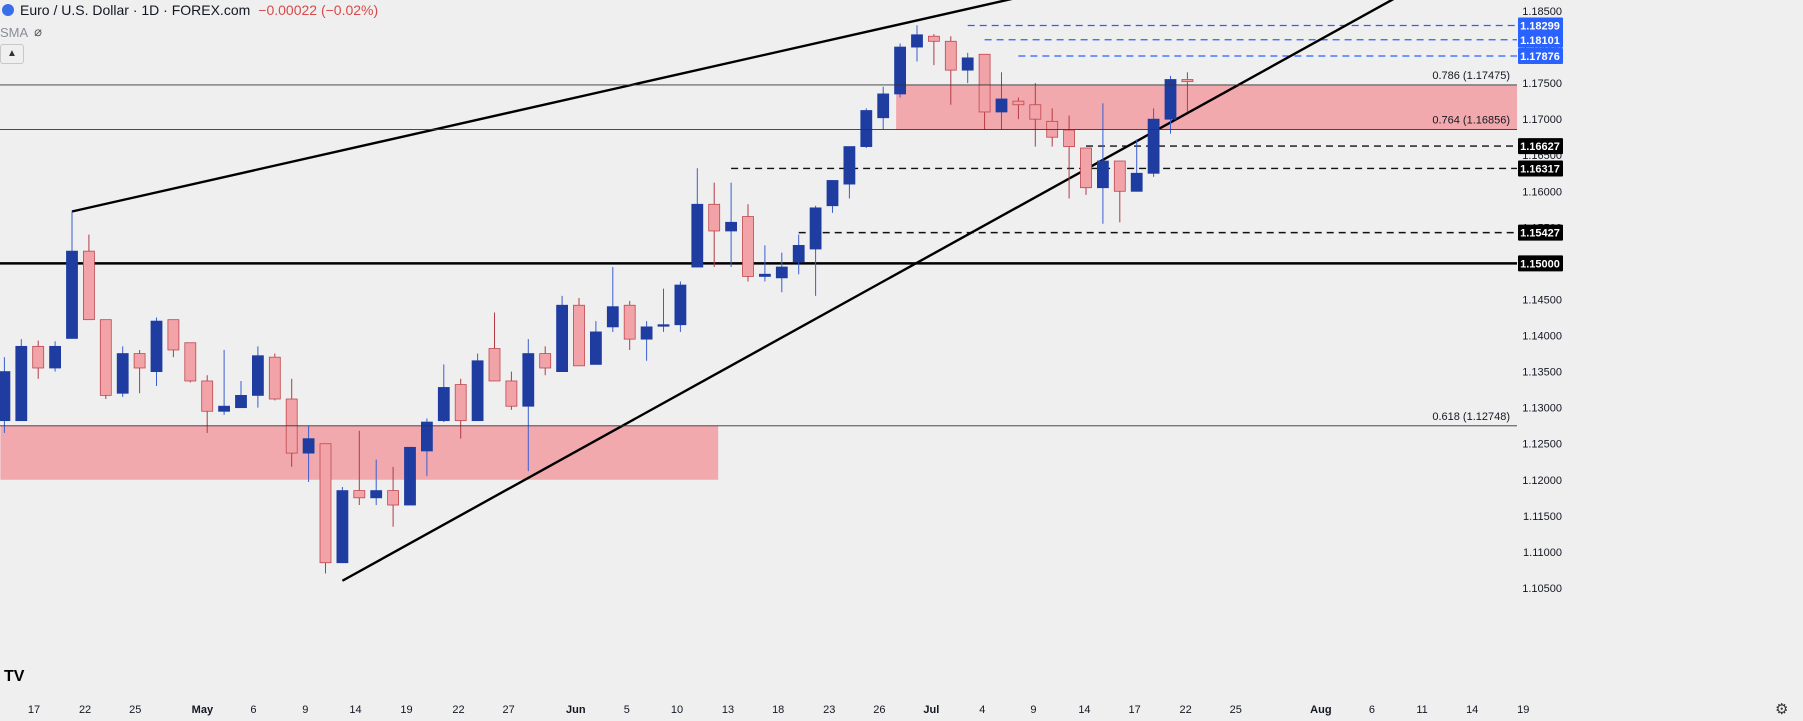 The height and width of the screenshot is (721, 1803). Describe the element at coordinates (1540, 234) in the screenshot. I see `price-tag-label: 1.15427` at that location.